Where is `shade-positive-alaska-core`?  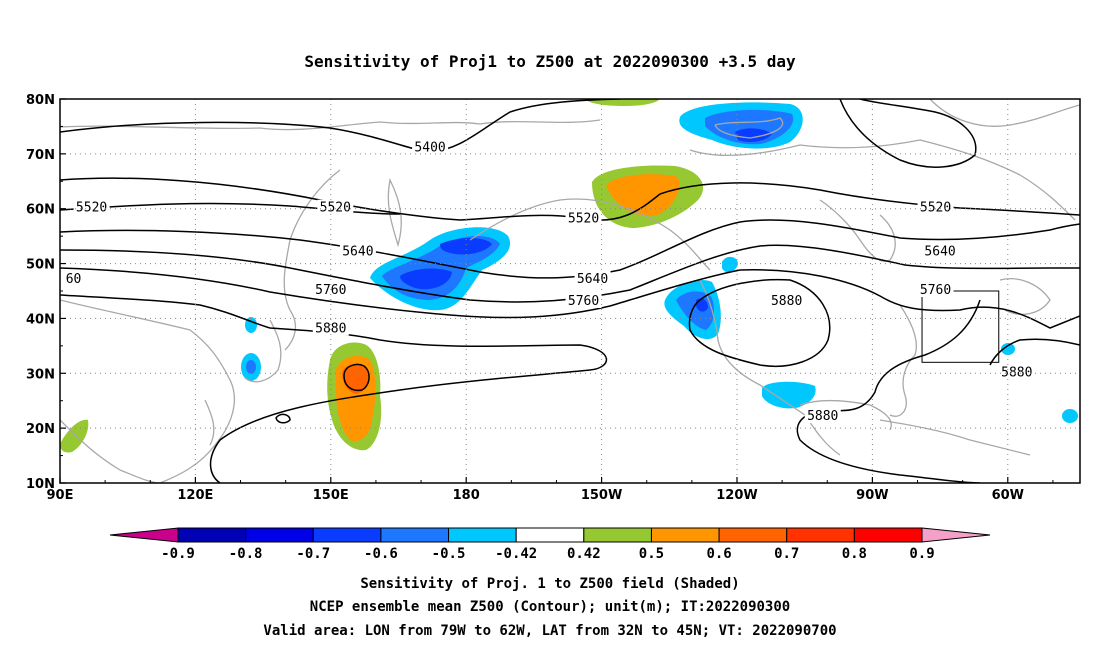 shade-positive-alaska-core is located at coordinates (643, 195).